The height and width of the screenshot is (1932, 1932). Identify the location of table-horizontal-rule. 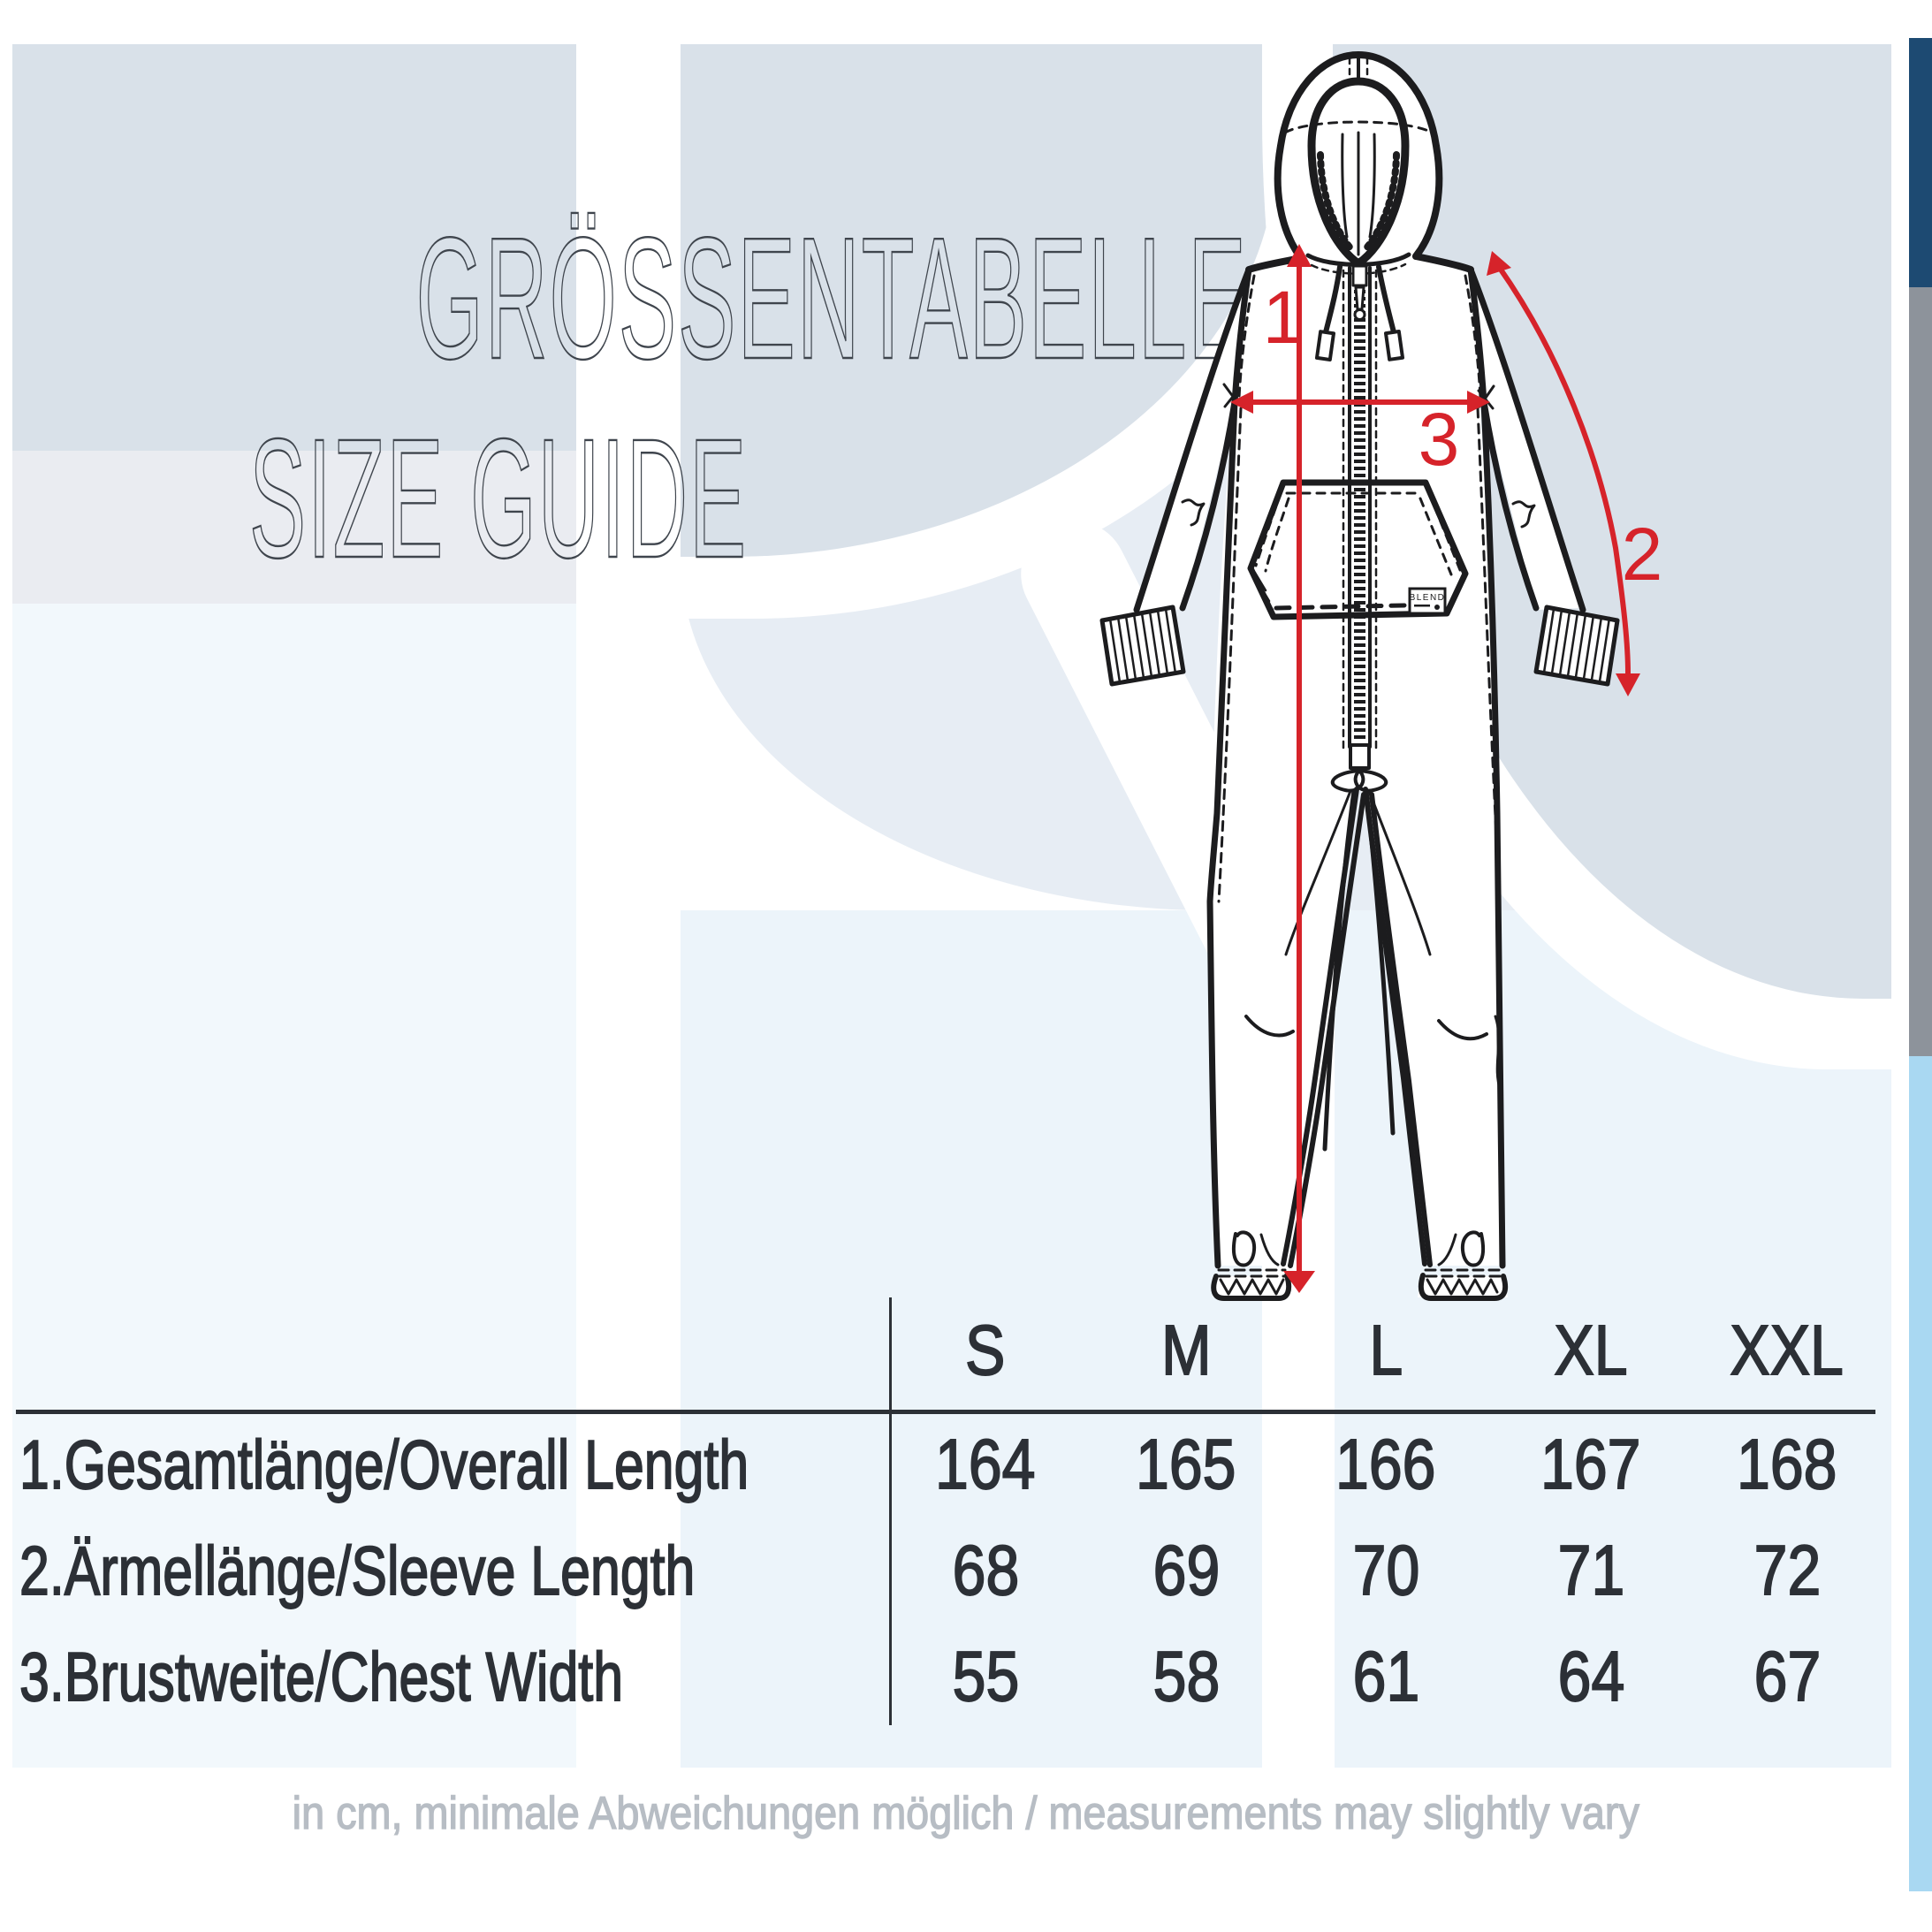
(946, 1412).